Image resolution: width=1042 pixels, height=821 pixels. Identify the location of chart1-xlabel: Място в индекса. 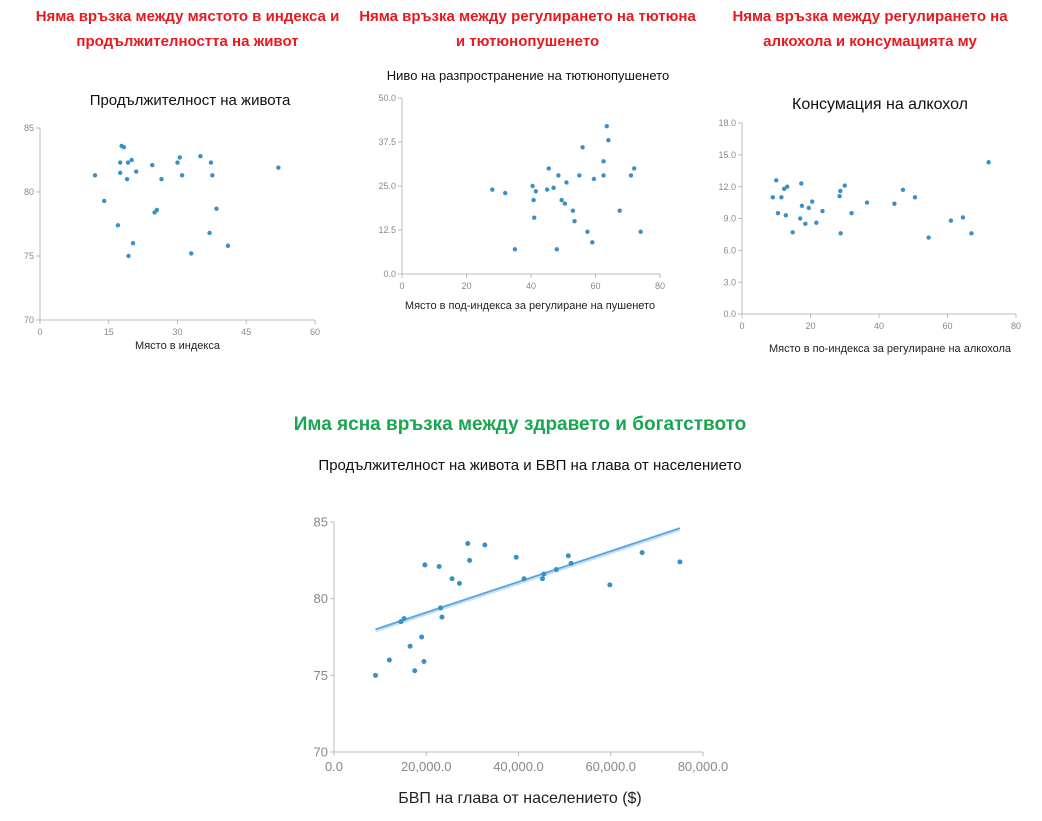
(177, 346).